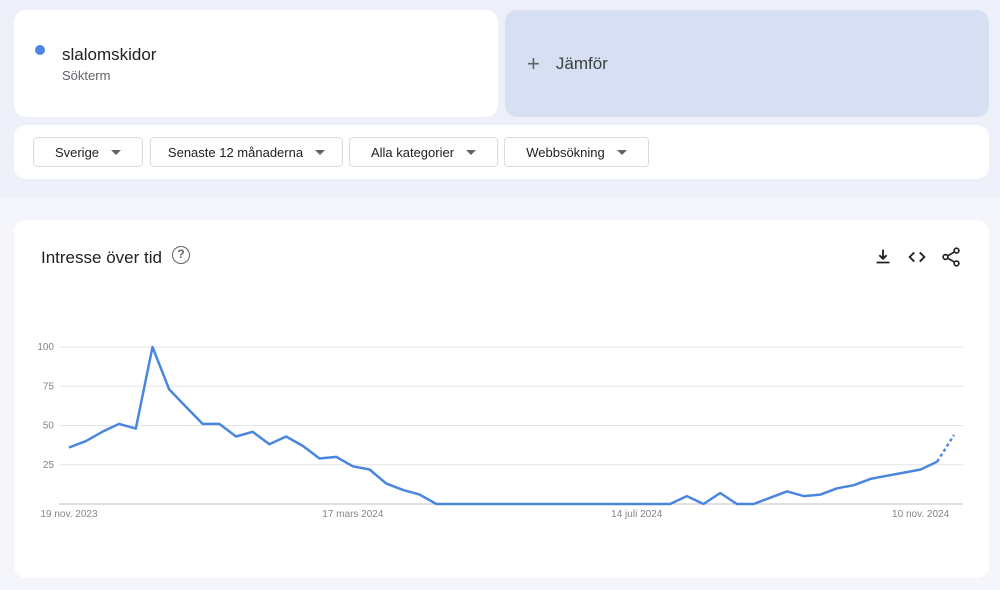  Describe the element at coordinates (581, 63) in the screenshot. I see `compare-label: Jämför` at that location.